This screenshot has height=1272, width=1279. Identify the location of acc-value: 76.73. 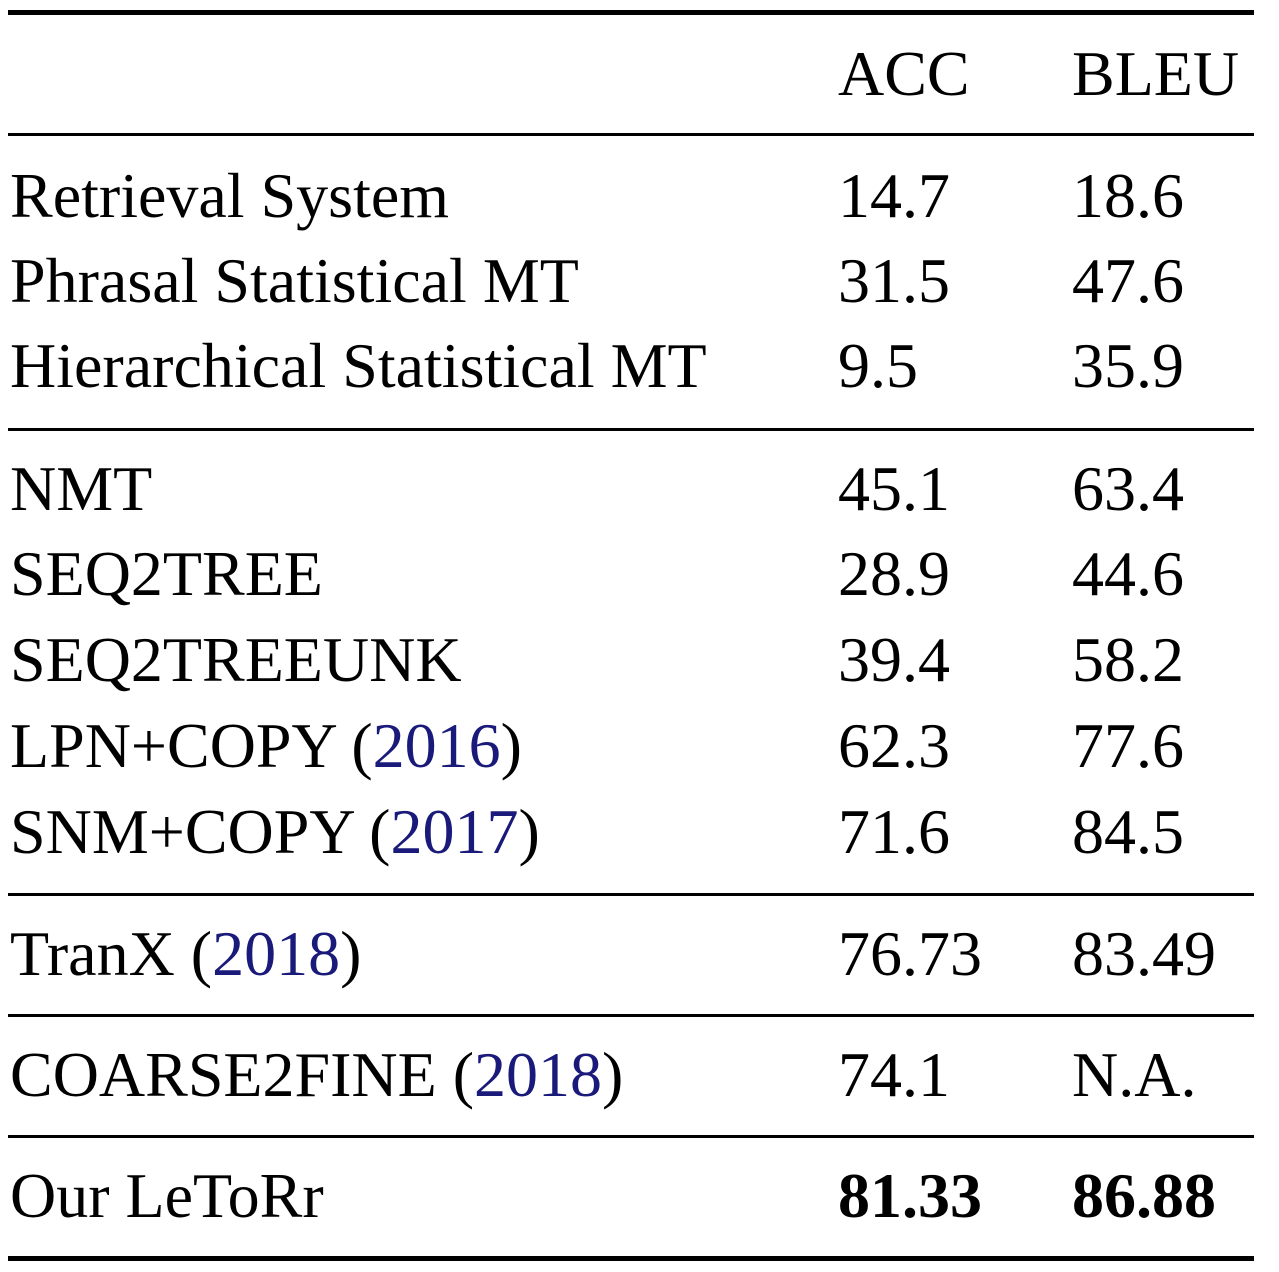
(910, 953).